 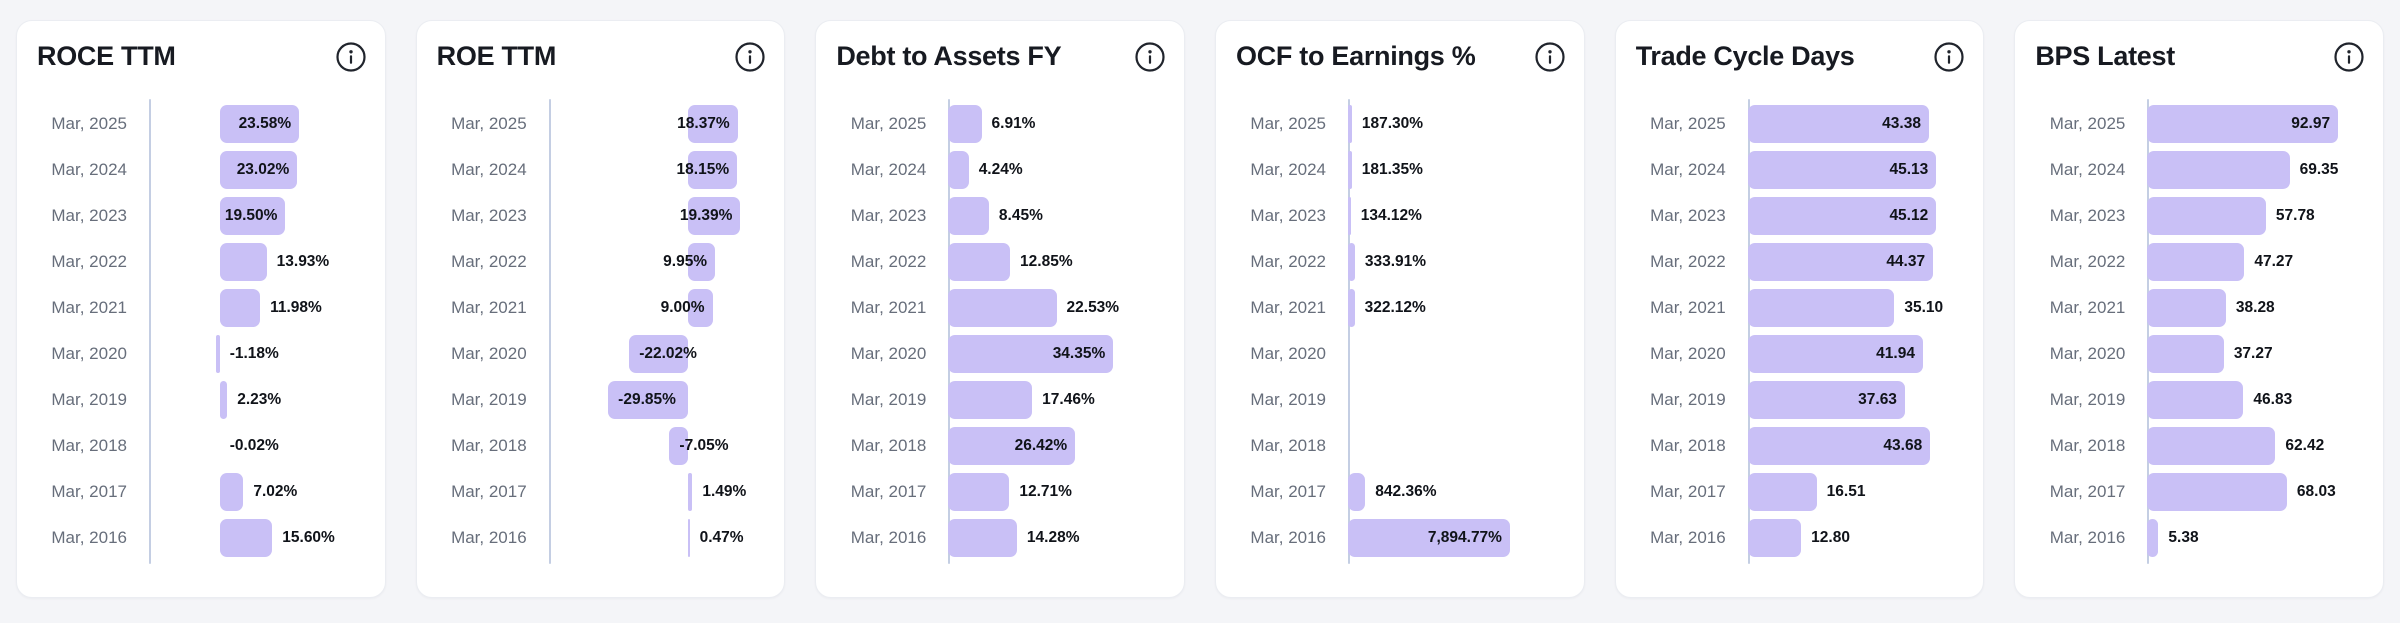 I want to click on row-plot-area: 11.98%, so click(x=262, y=308).